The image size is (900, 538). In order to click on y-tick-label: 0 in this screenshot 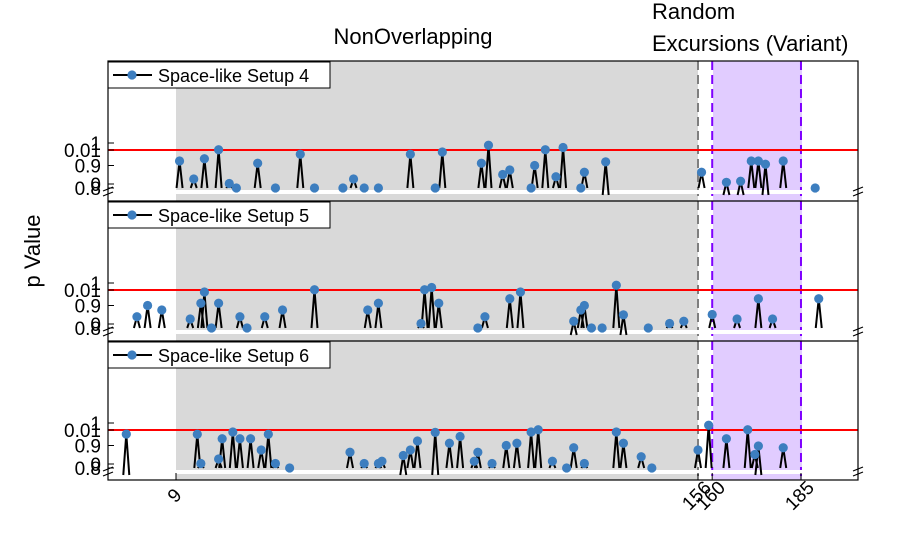, I will do `click(95, 465)`.